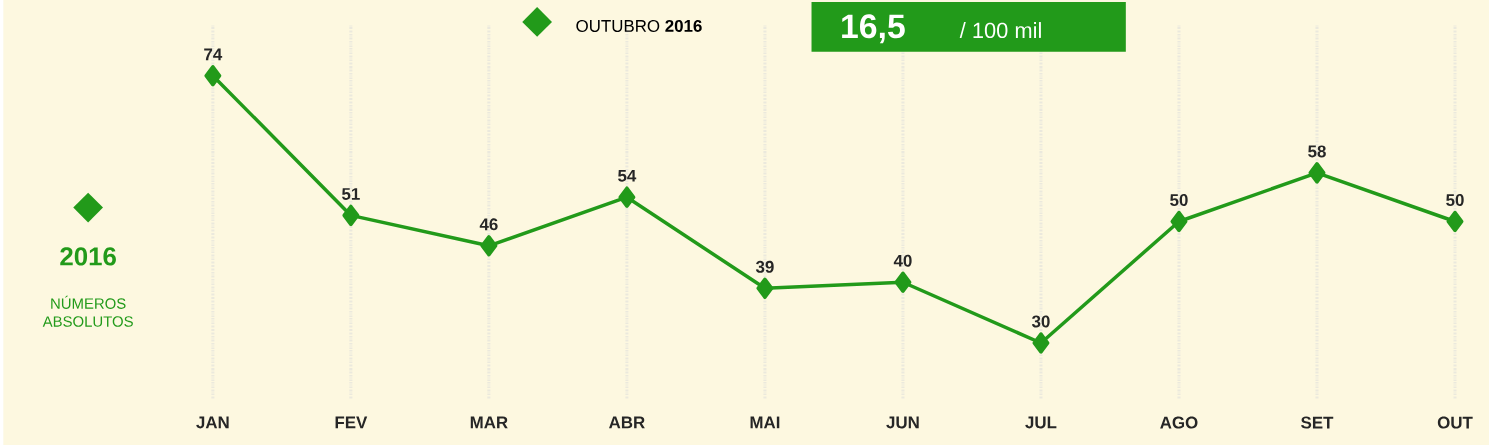 This screenshot has height=445, width=1489. What do you see at coordinates (765, 422) in the screenshot?
I see `x-tick-label: MAI` at bounding box center [765, 422].